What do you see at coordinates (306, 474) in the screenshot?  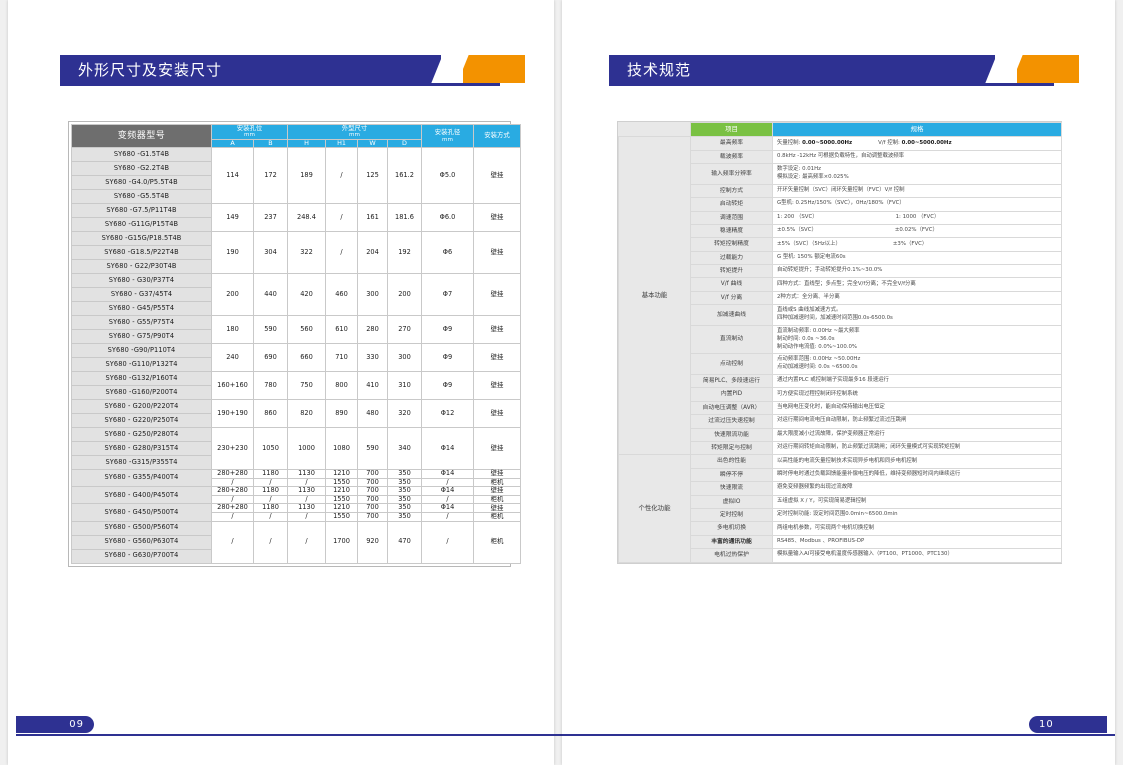 I see `value-cell-h: 1130` at bounding box center [306, 474].